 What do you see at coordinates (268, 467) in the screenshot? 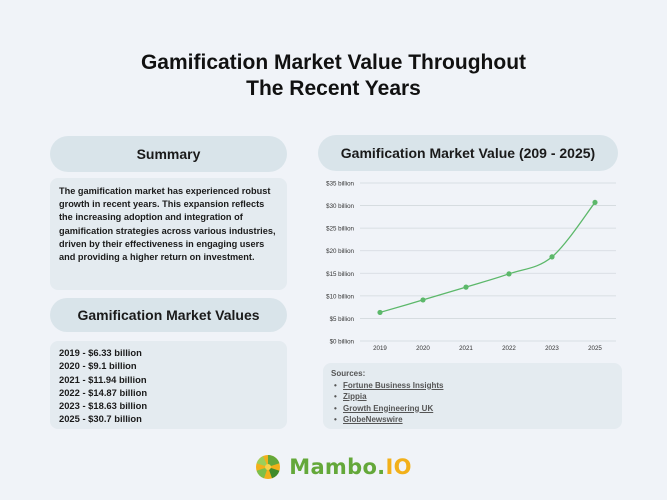
I see `mambo-logo-icon` at bounding box center [268, 467].